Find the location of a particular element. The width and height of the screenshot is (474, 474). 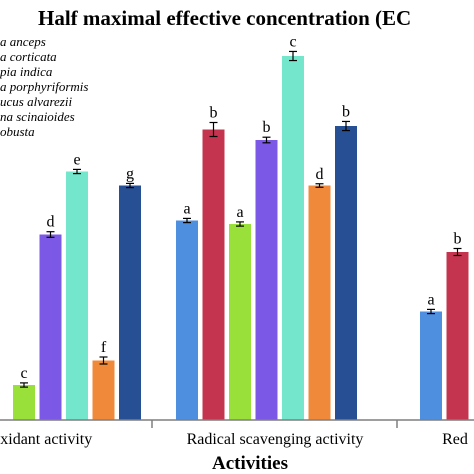

legend-entry: a anceps is located at coordinates (23, 41).